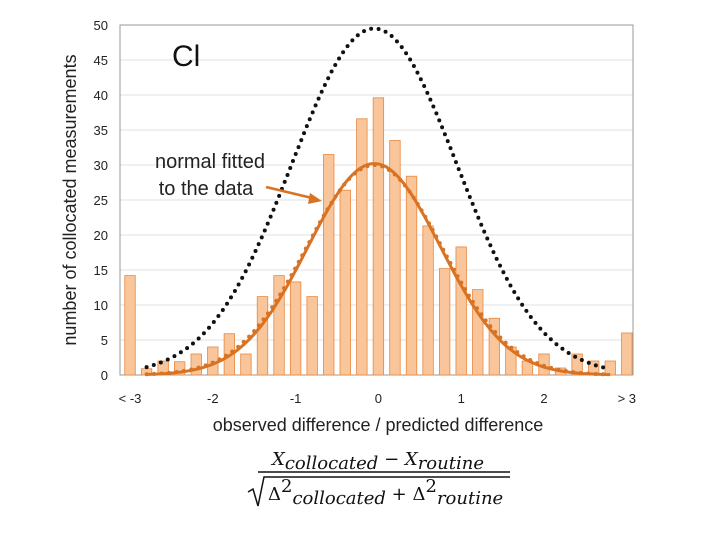 The width and height of the screenshot is (720, 540). I want to click on y-tick-label: 10, so click(101, 305).